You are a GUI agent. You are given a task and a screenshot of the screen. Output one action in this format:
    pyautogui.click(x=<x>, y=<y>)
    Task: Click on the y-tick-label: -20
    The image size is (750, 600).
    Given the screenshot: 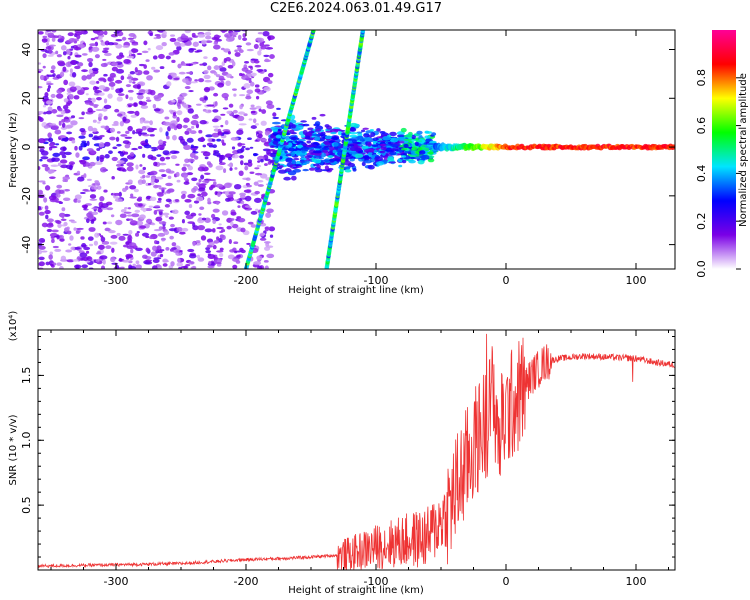 What is the action you would take?
    pyautogui.click(x=26, y=196)
    